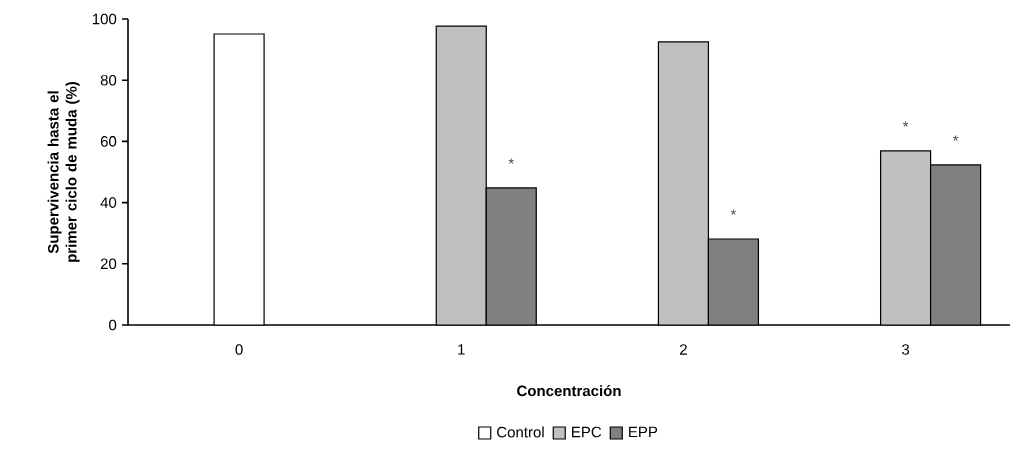  What do you see at coordinates (520, 432) in the screenshot?
I see `legend-label: Control` at bounding box center [520, 432].